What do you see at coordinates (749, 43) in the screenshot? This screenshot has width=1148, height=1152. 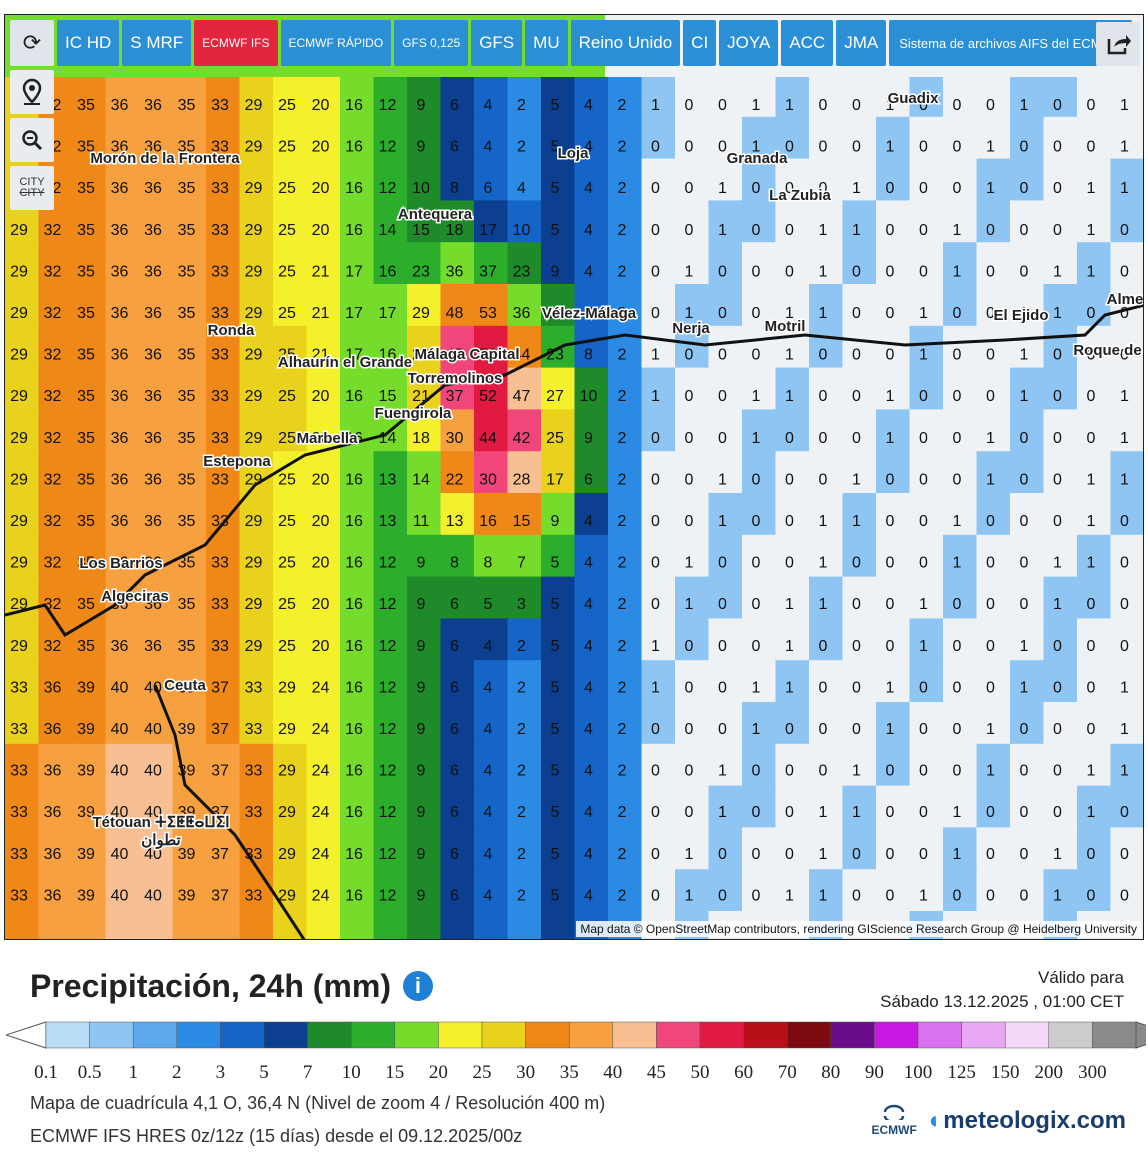 I see `model-button-joya: JOYA` at bounding box center [749, 43].